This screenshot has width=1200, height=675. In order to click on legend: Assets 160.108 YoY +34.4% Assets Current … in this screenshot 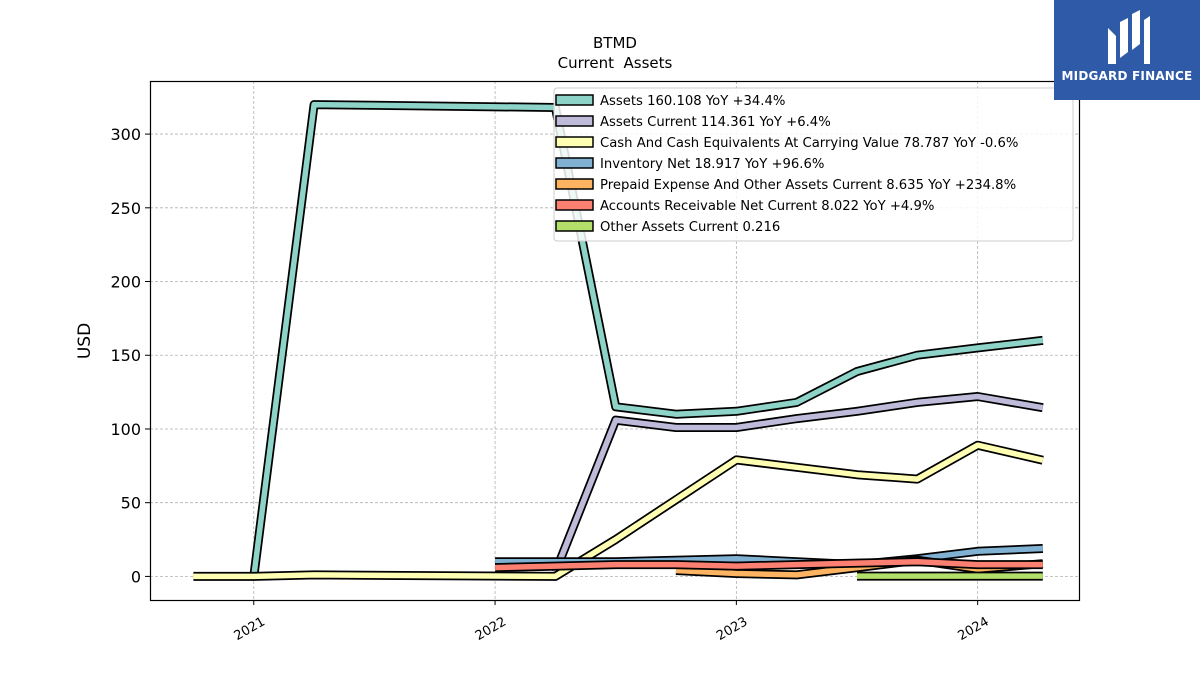, I will do `click(813, 164)`.